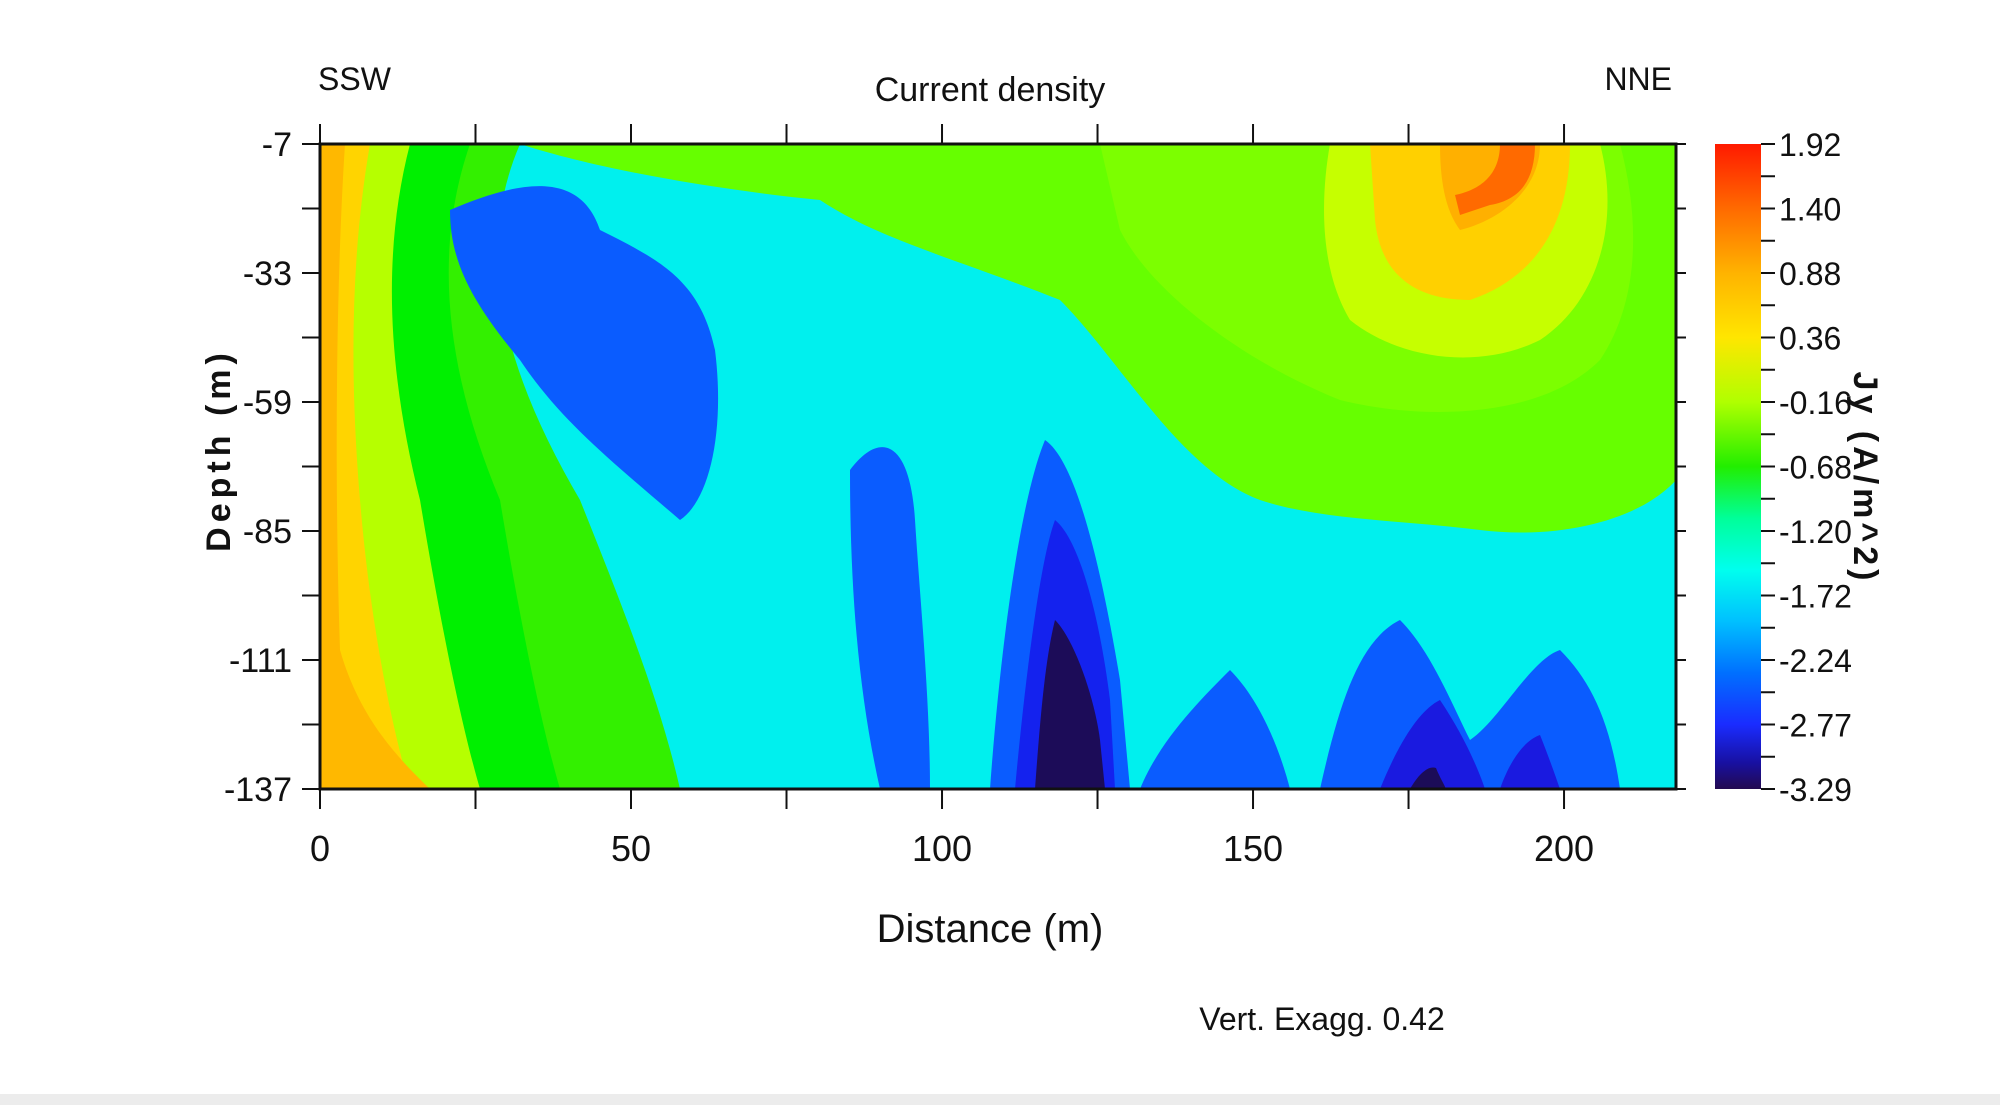 This screenshot has width=2000, height=1110. What do you see at coordinates (990, 90) in the screenshot?
I see `chart-title: Current density` at bounding box center [990, 90].